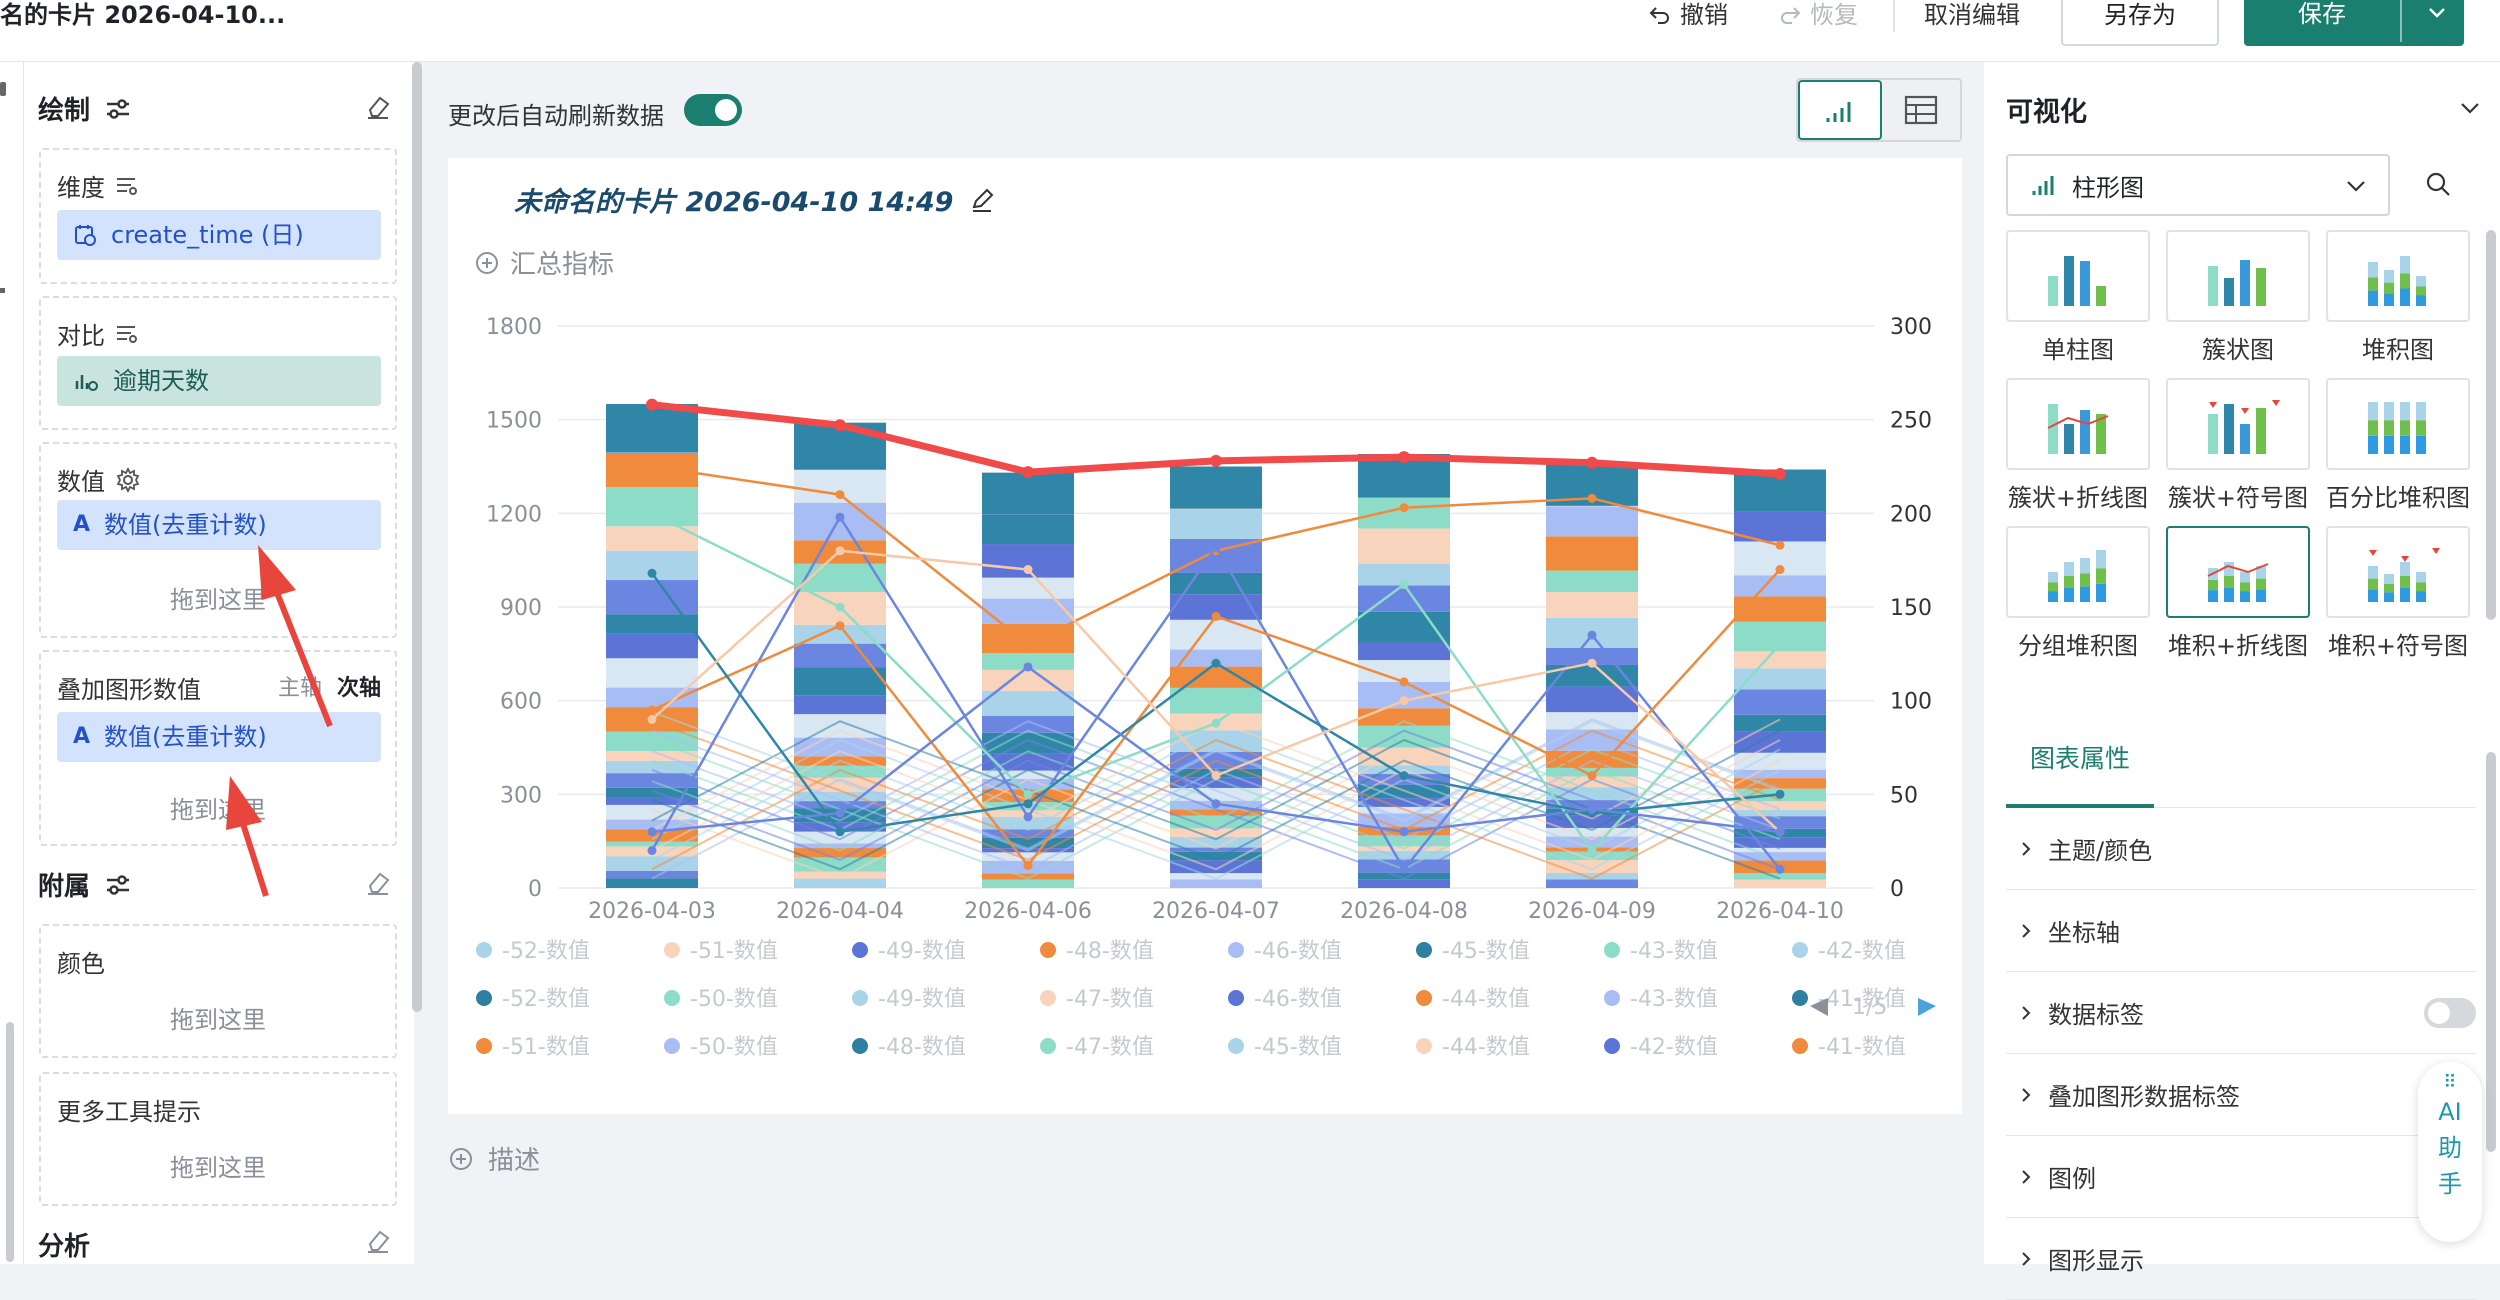 The image size is (2500, 1300). I want to click on property-data-labels: 数据标签, so click(2241, 1013).